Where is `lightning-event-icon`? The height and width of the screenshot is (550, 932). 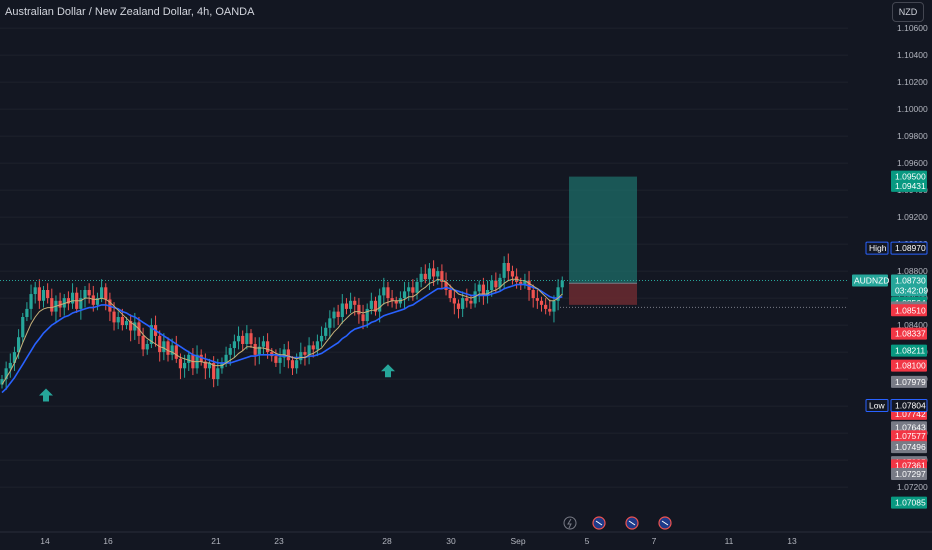 lightning-event-icon is located at coordinates (570, 523).